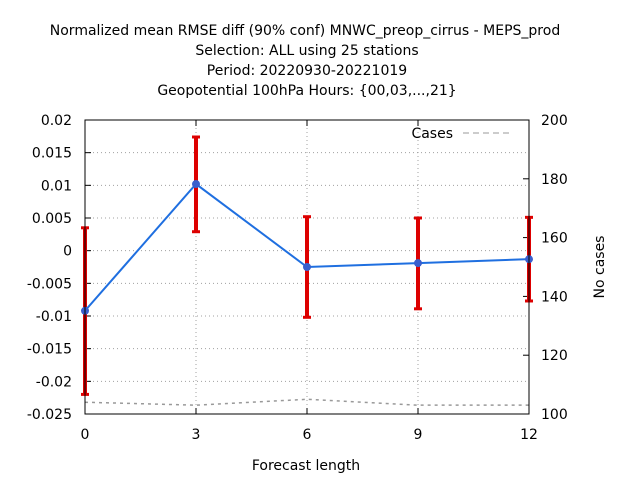  What do you see at coordinates (600, 267) in the screenshot?
I see `y2-axis-label: No cases` at bounding box center [600, 267].